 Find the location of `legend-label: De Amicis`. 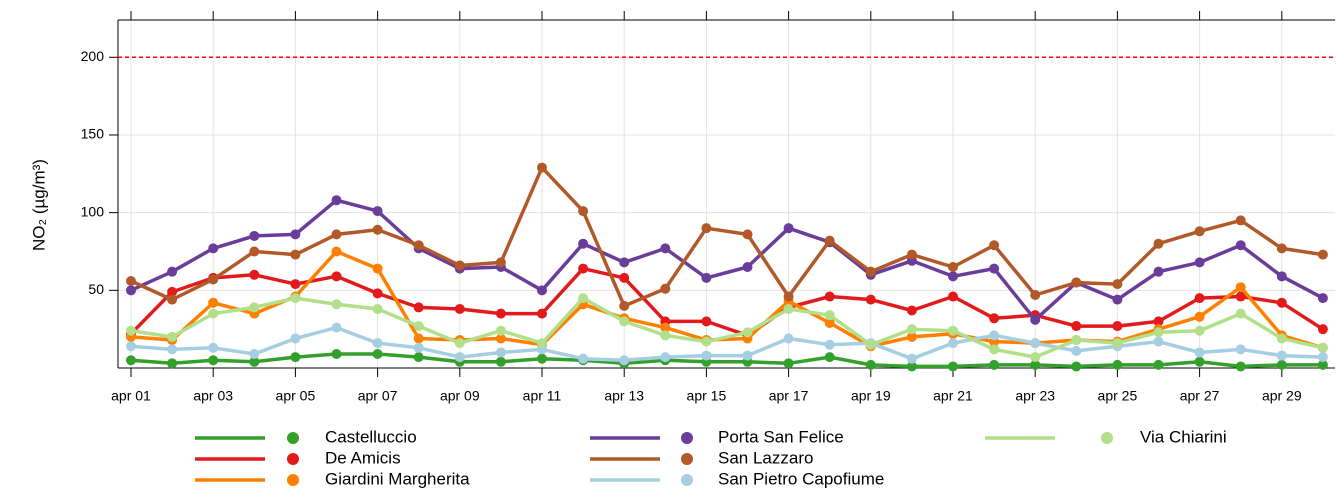

legend-label: De Amicis is located at coordinates (363, 457).